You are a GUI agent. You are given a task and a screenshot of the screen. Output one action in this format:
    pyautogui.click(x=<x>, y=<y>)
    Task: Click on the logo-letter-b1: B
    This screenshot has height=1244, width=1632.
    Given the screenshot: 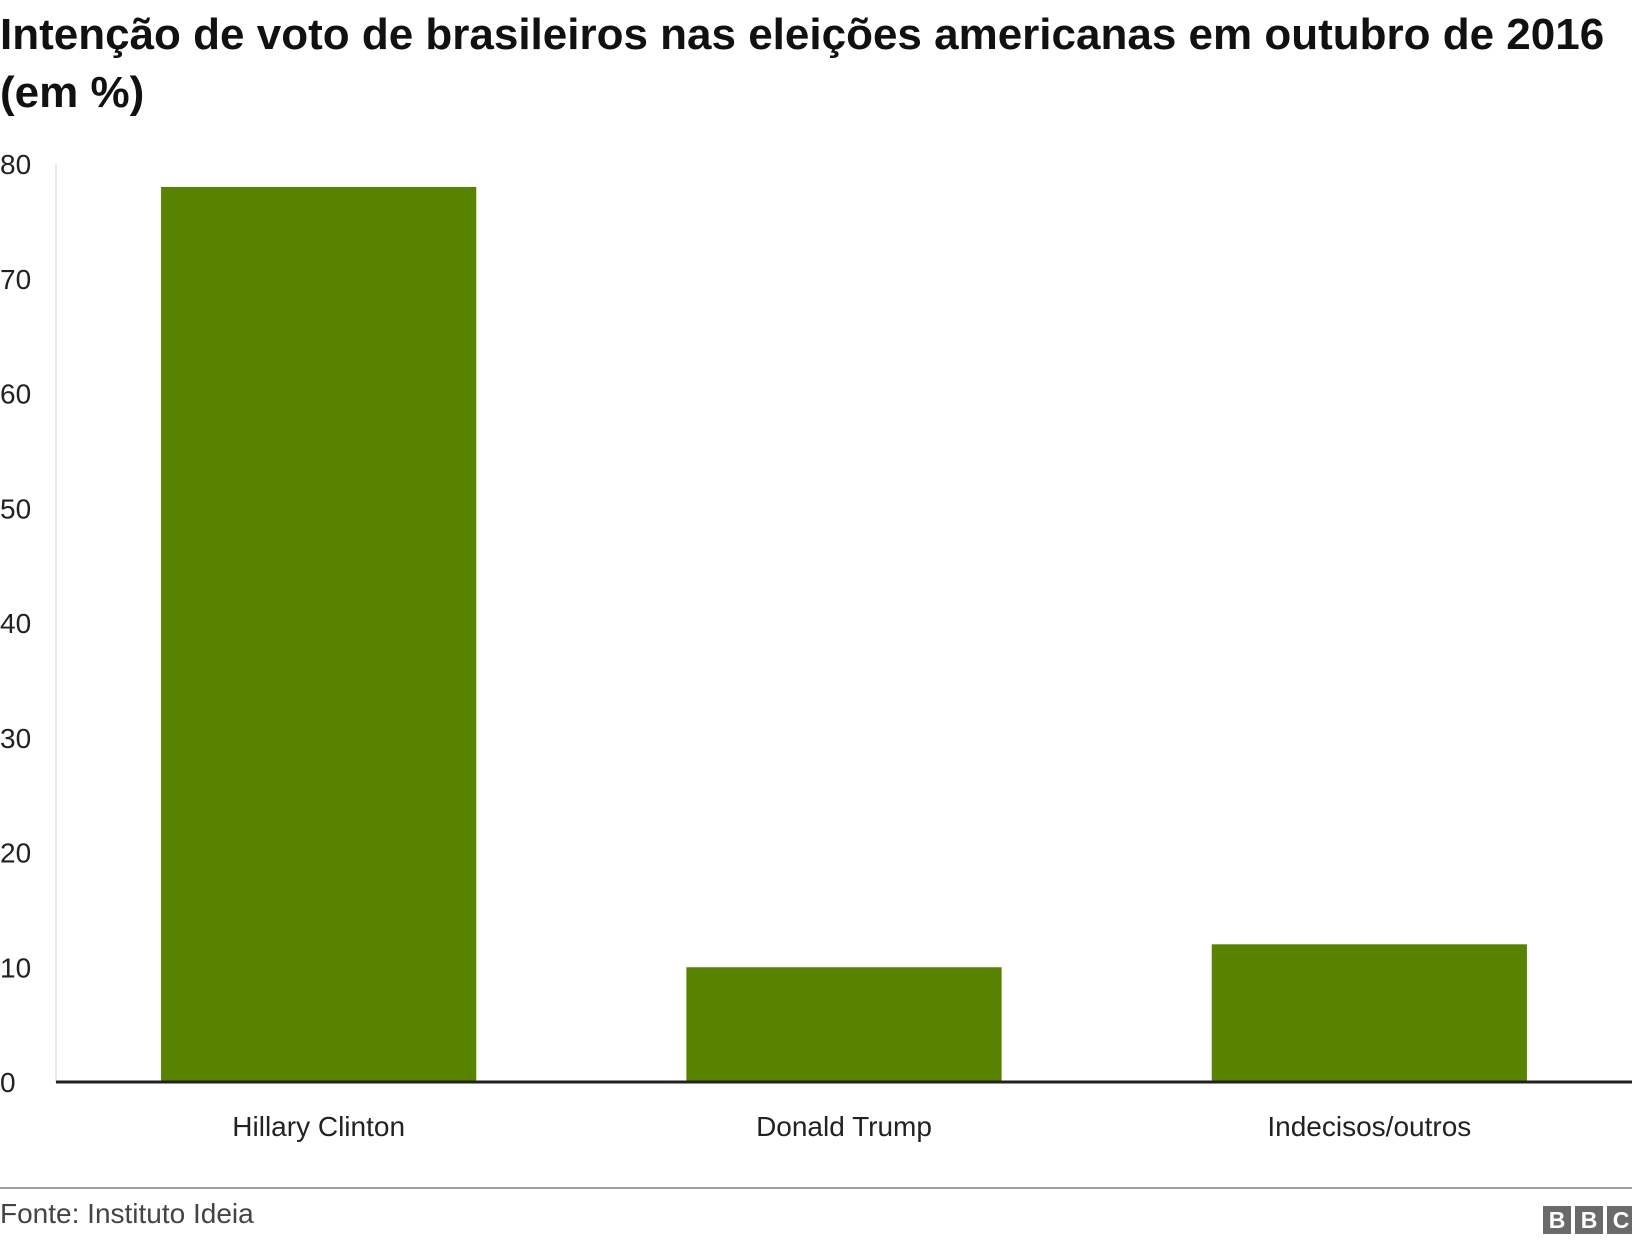 What is the action you would take?
    pyautogui.click(x=1557, y=1220)
    